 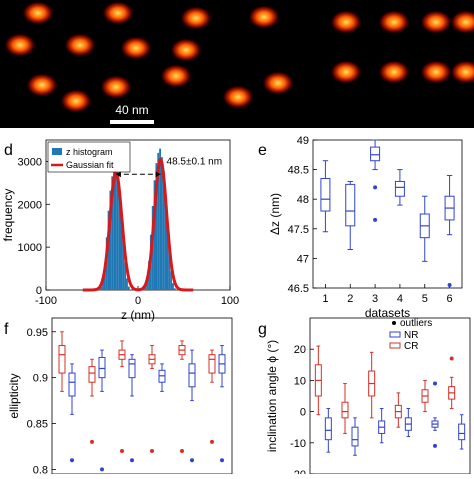 What do you see at coordinates (40, 469) in the screenshot?
I see `panel-f-y-tick-label: 0.8` at bounding box center [40, 469].